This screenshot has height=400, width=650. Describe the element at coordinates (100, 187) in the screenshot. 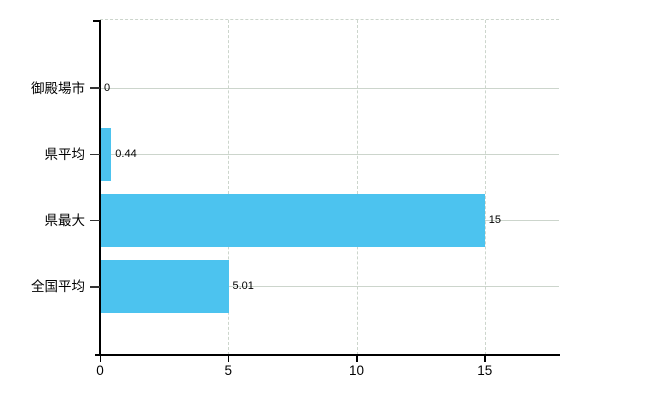

I see `y-axis-line` at that location.